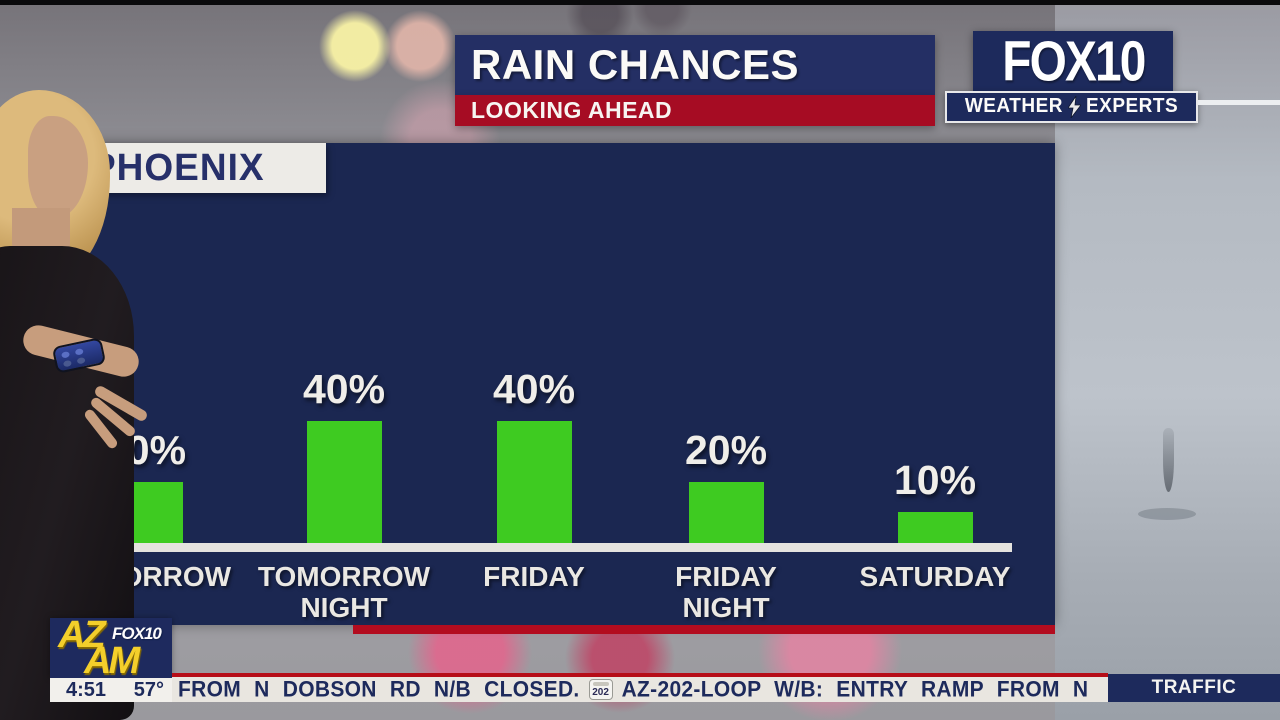 Image resolution: width=1280 pixels, height=720 pixels. Describe the element at coordinates (640, 675) in the screenshot. I see `ticker-top-line` at that location.